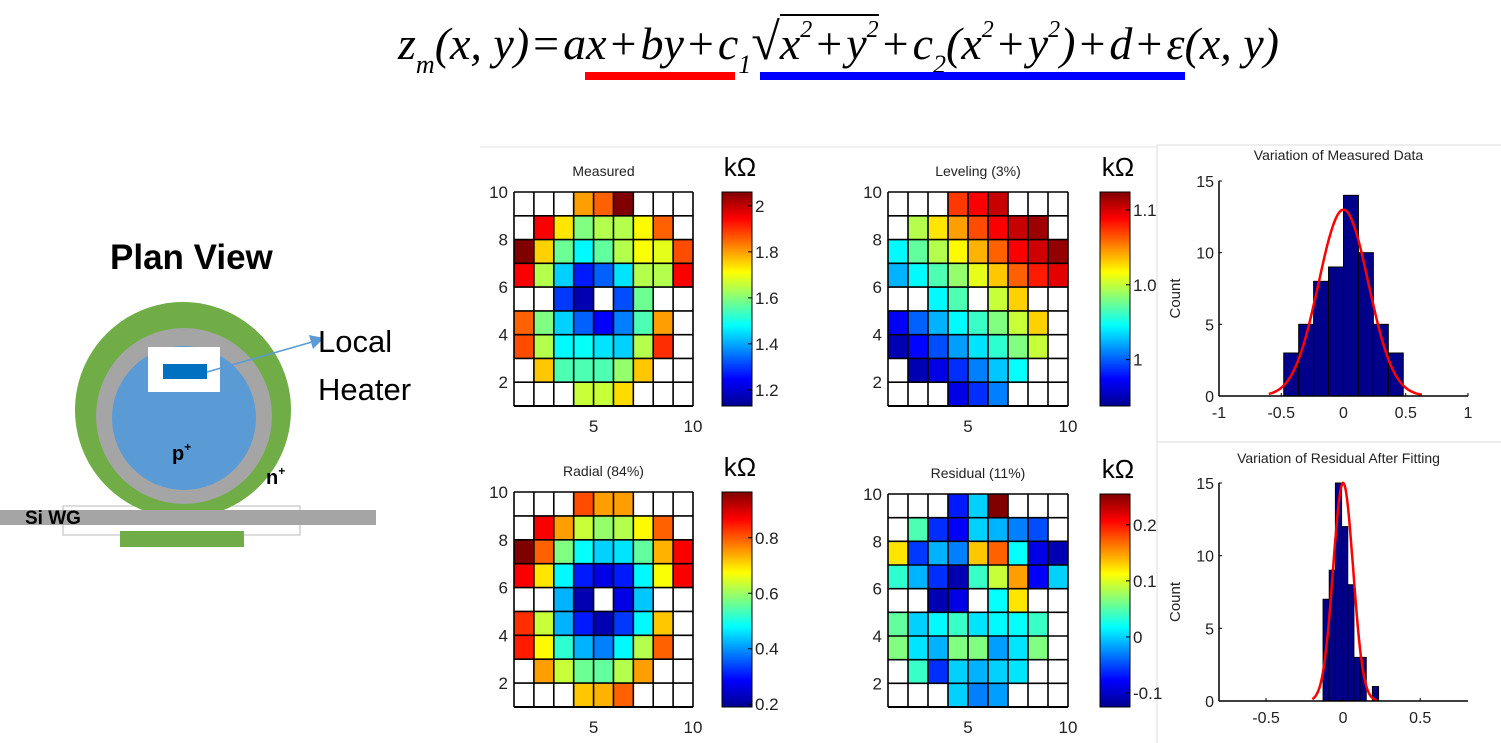 This screenshot has width=1501, height=743. I want to click on radial-term-underline, so click(972, 76).